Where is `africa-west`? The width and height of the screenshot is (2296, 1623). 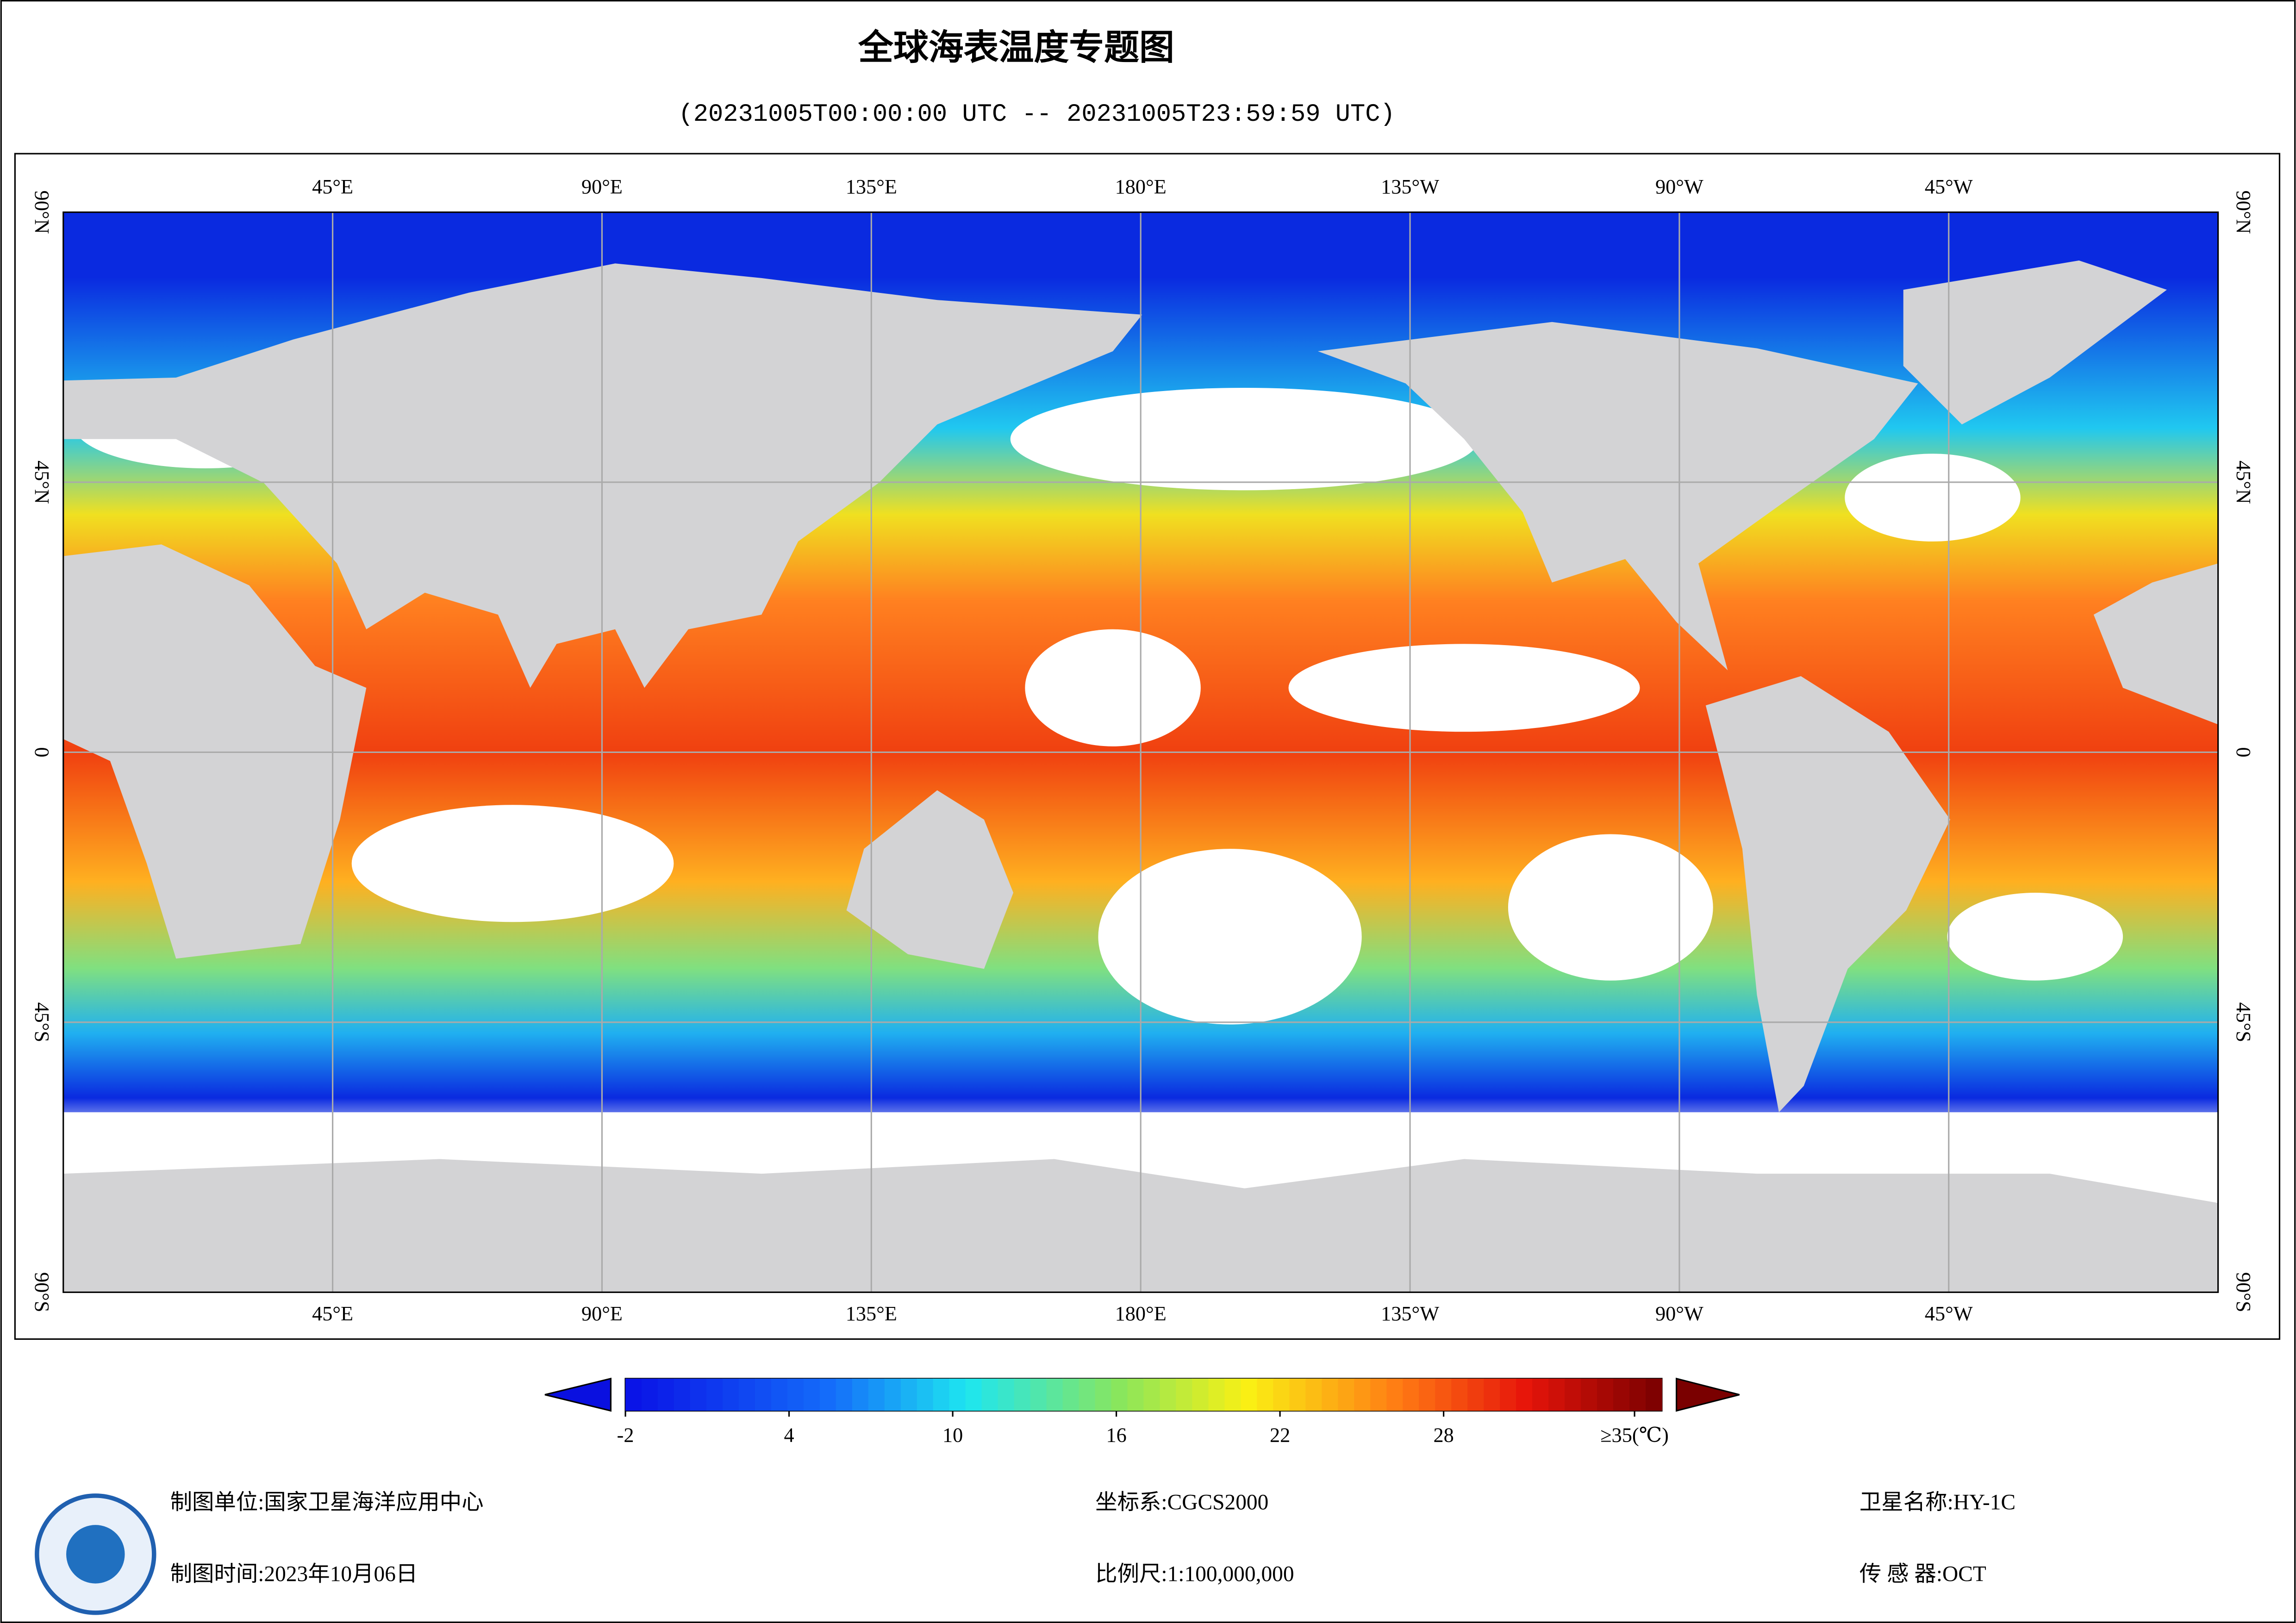 africa-west is located at coordinates (2155, 644).